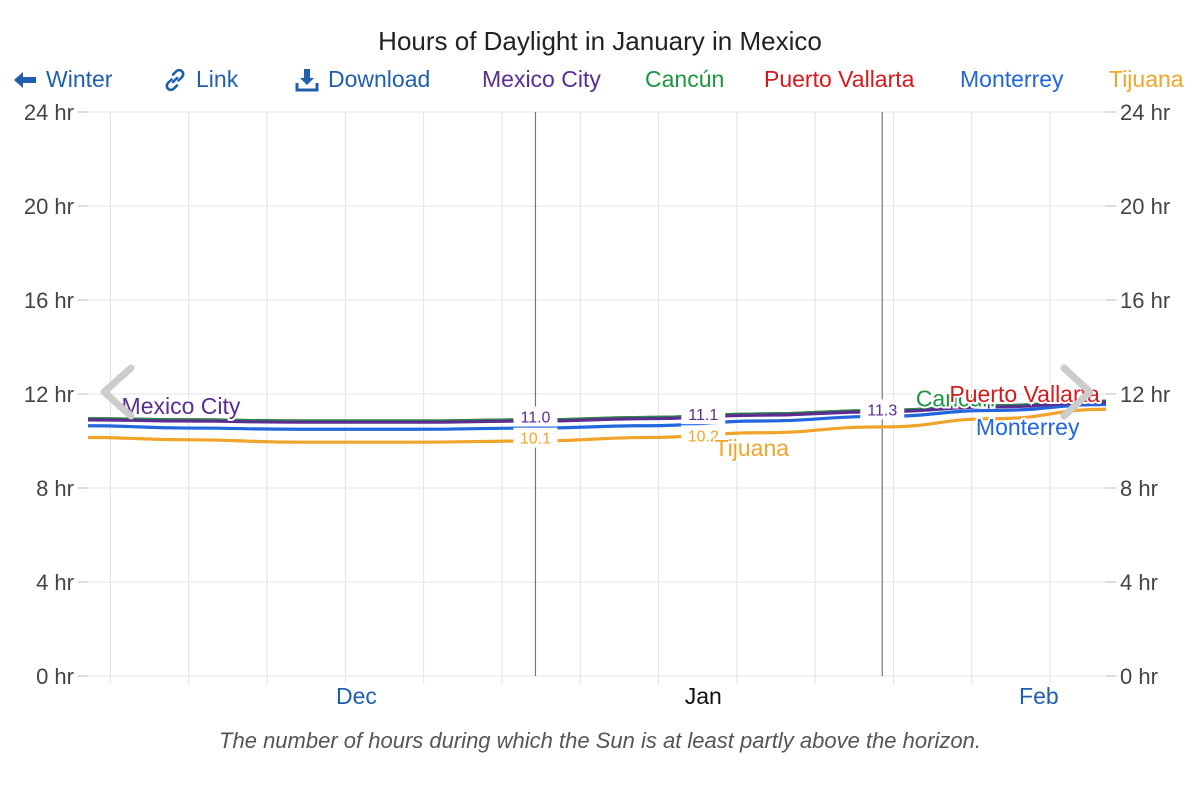  What do you see at coordinates (955, 399) in the screenshot?
I see `series-label-canc-n: Cancún` at bounding box center [955, 399].